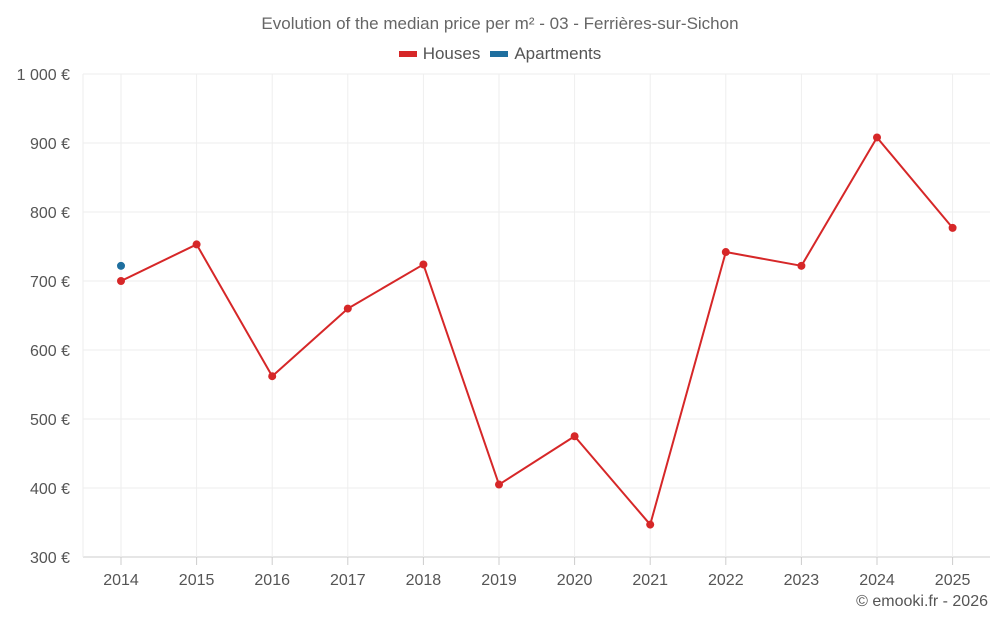  I want to click on data-point-houses-2023, so click(801, 265).